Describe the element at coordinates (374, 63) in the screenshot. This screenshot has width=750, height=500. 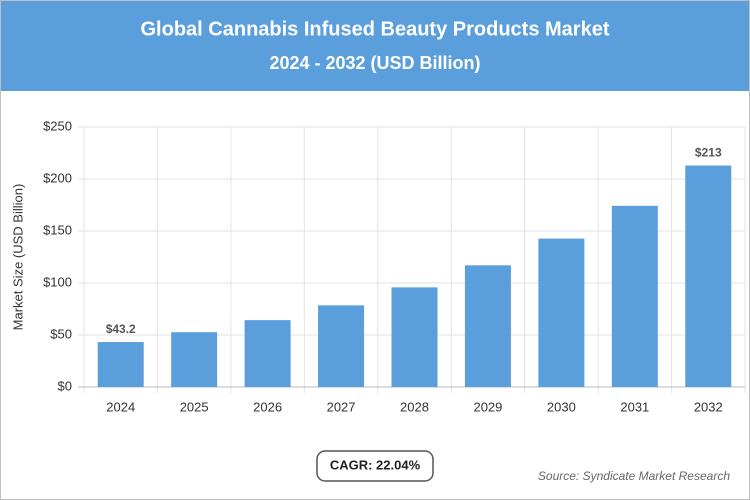
I see `chart-subtitle: 2024 - 2032 (USD Billion)` at that location.